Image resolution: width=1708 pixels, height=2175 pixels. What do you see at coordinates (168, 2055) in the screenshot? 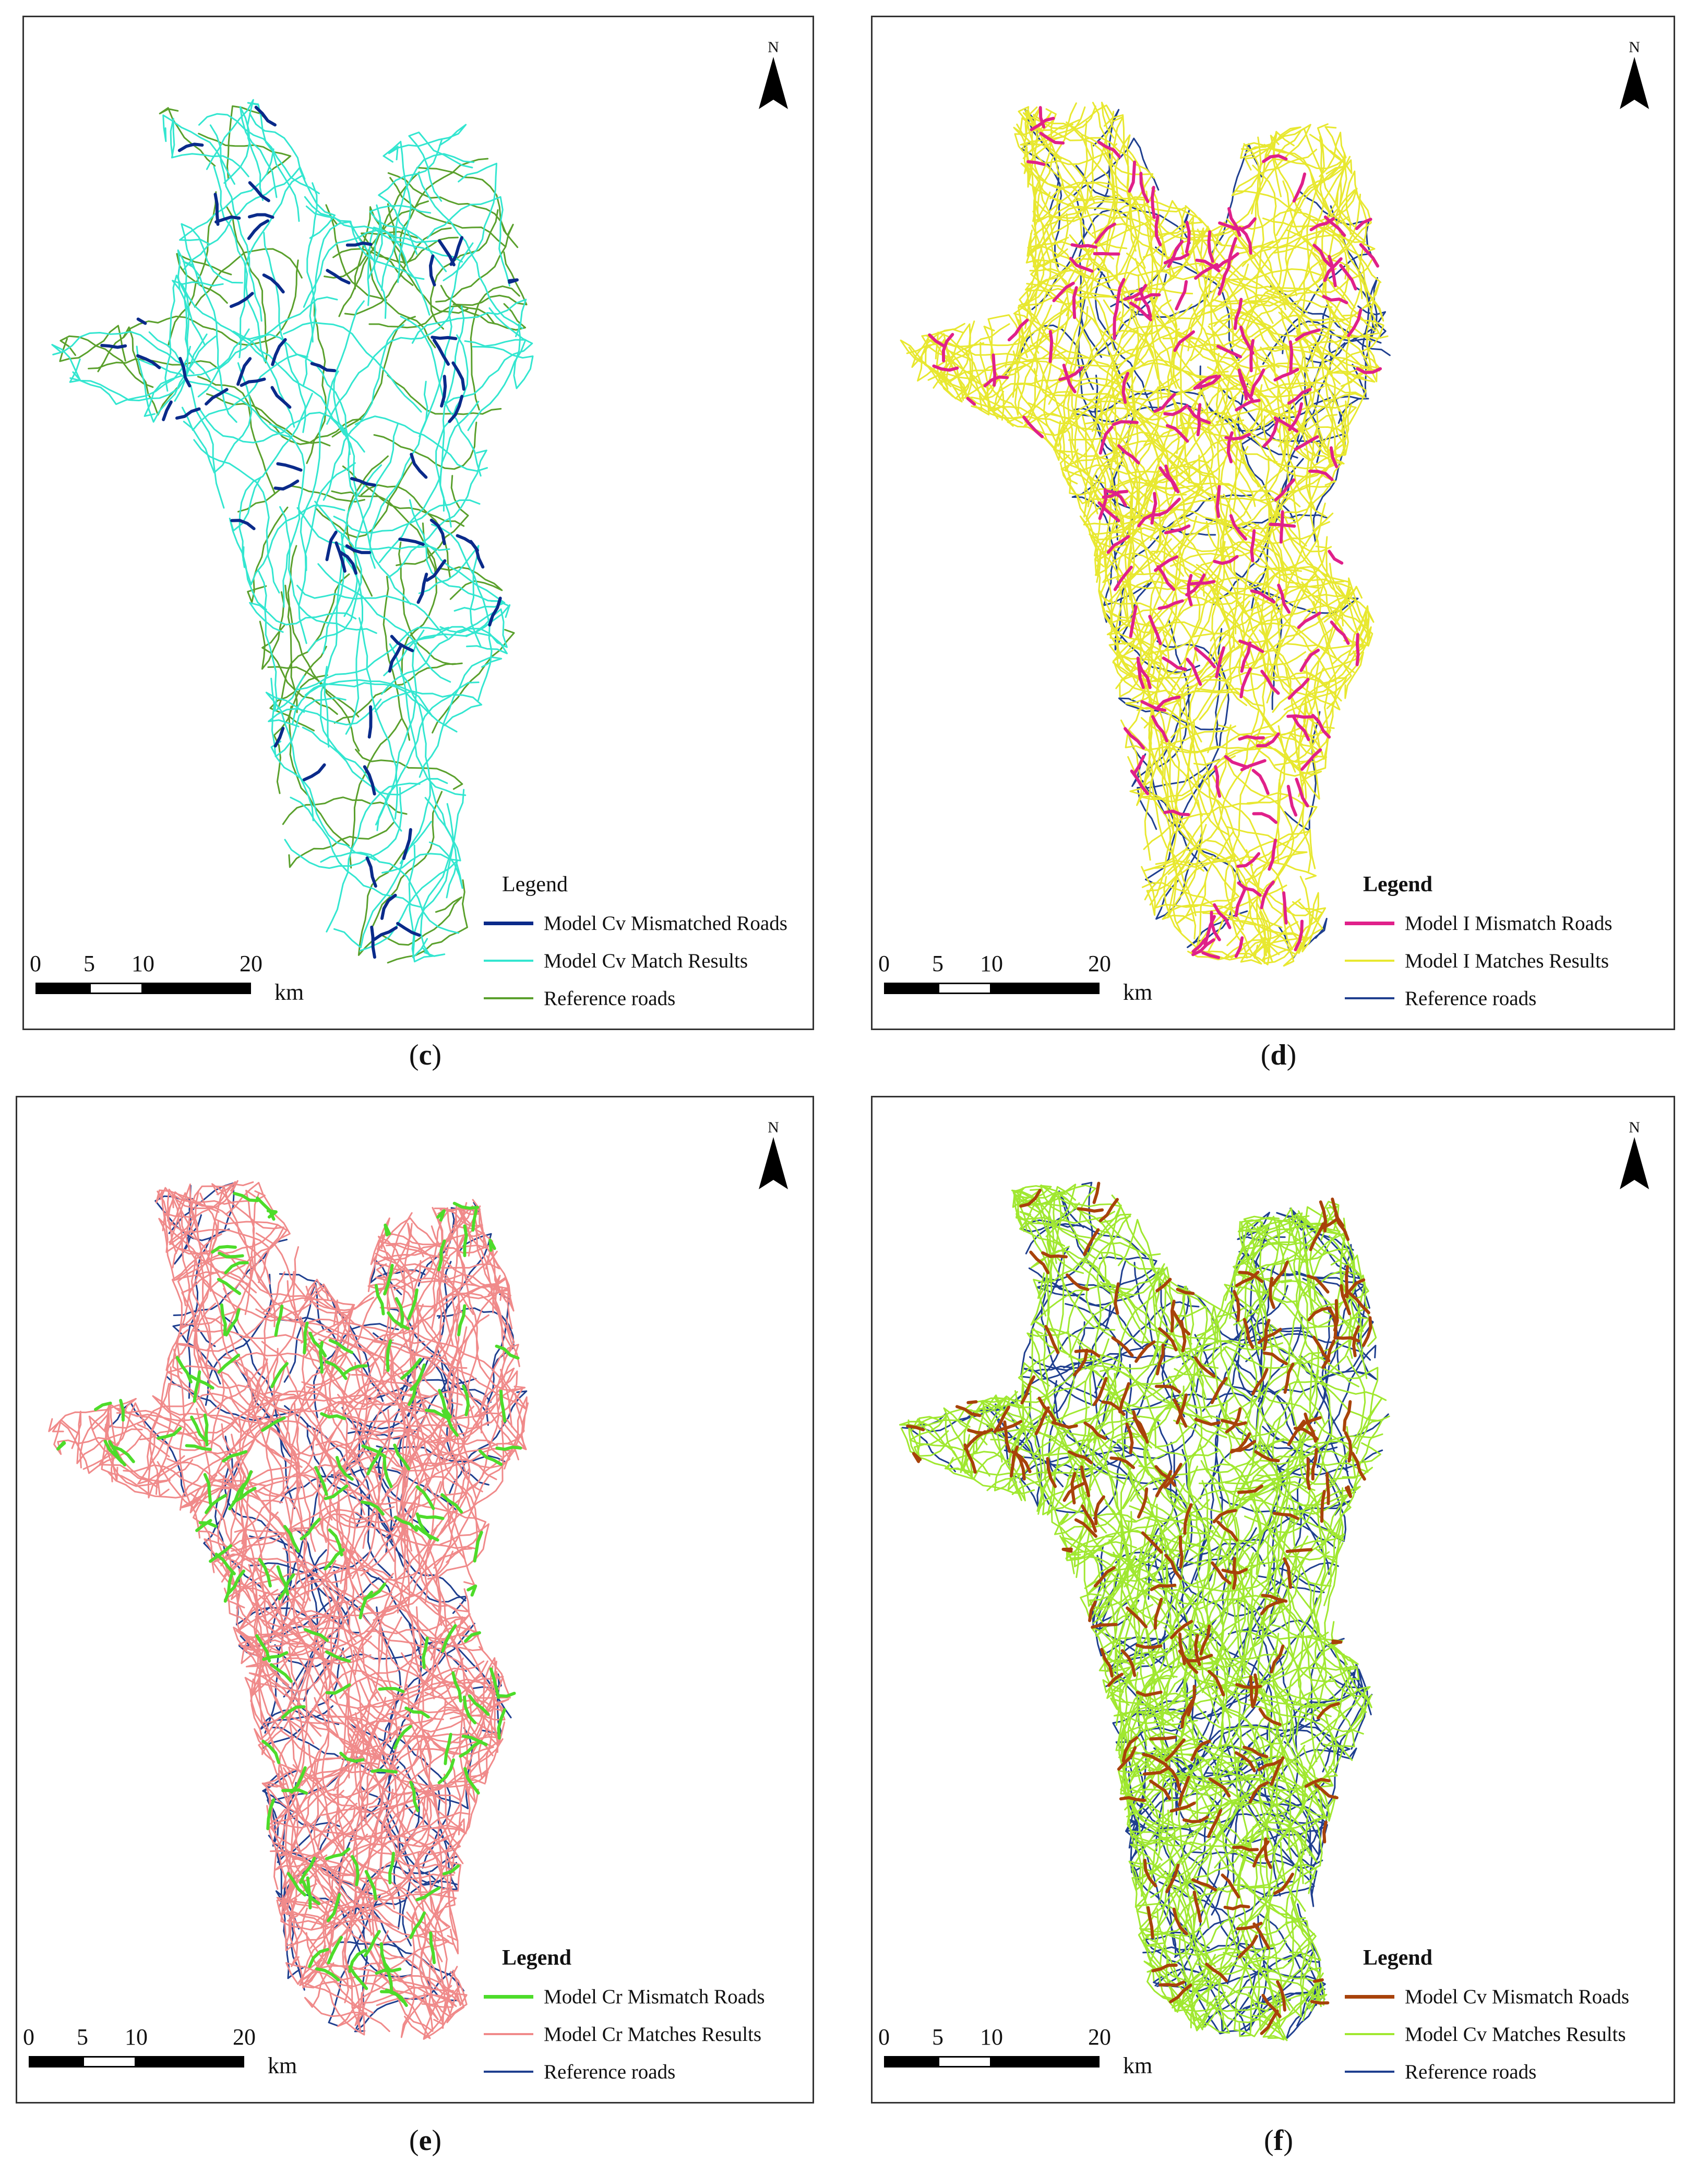
I see `scale-bar: 0 5 10 20 km` at bounding box center [168, 2055].